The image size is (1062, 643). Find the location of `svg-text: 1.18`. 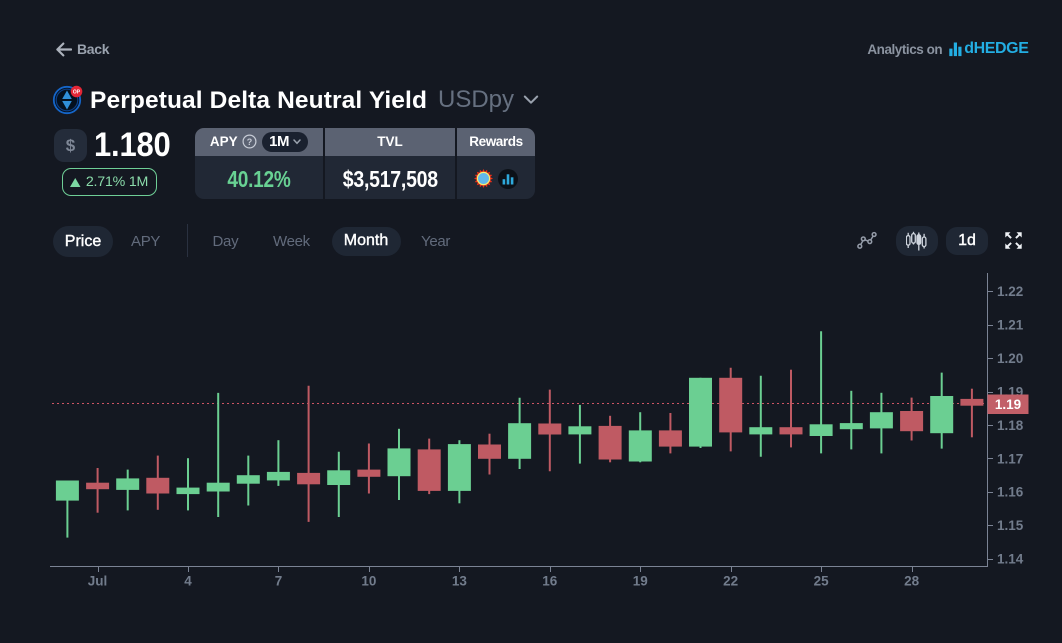

svg-text: 1.18 is located at coordinates (1010, 425).